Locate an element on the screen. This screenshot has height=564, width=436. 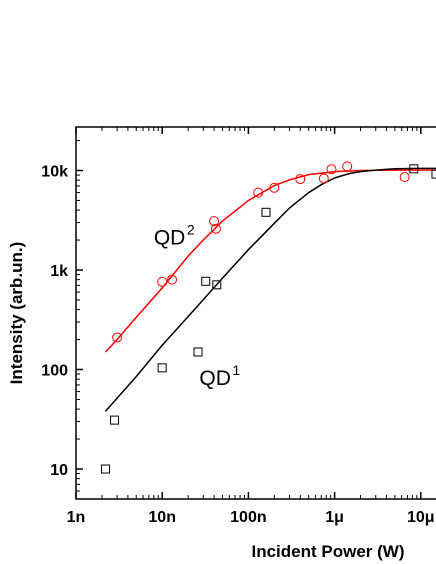
annotation-superscript-1: 2 is located at coordinates (191, 230).